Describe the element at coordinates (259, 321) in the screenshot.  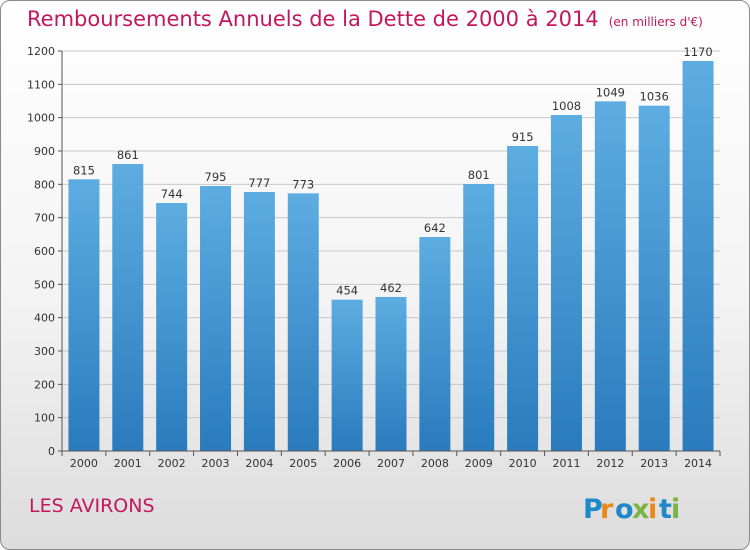
I see `bar-2004` at that location.